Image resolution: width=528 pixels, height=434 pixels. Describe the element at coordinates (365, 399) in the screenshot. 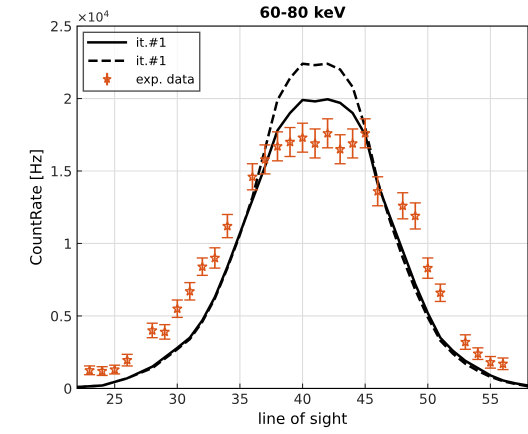

I see `x-tick-label: 45` at that location.